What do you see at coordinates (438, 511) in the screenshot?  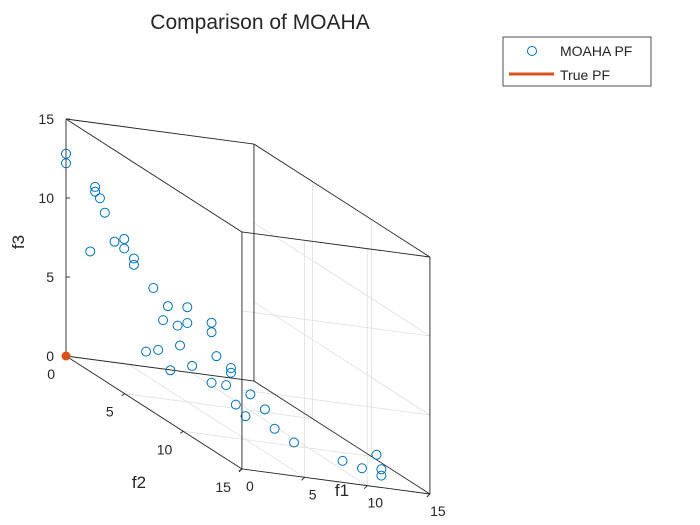 I see `x-tick-label: 15` at bounding box center [438, 511].